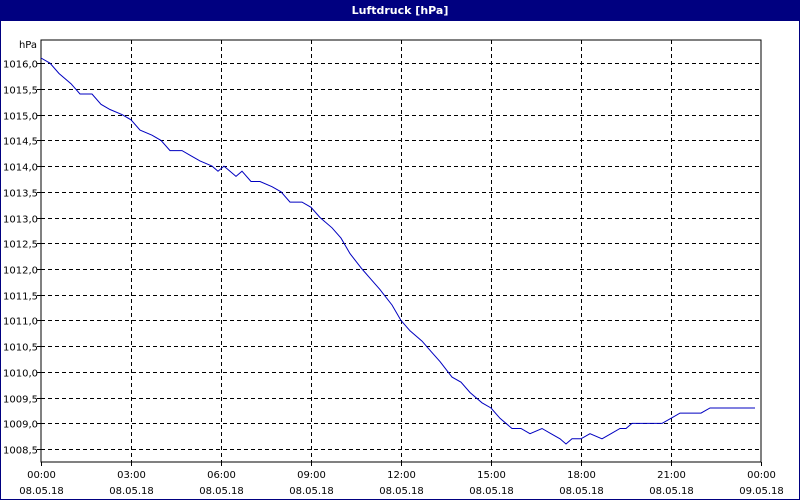  Describe the element at coordinates (20, 117) in the screenshot. I see `y-tick-label: 1015,0` at that location.